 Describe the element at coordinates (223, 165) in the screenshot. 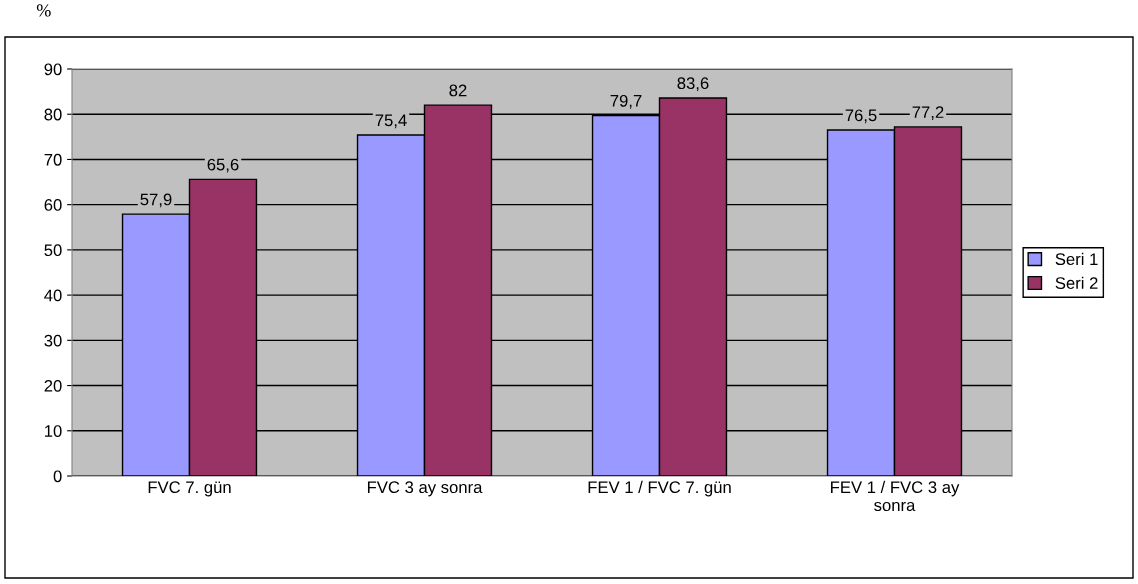

I see `data-label: 65,6` at that location.